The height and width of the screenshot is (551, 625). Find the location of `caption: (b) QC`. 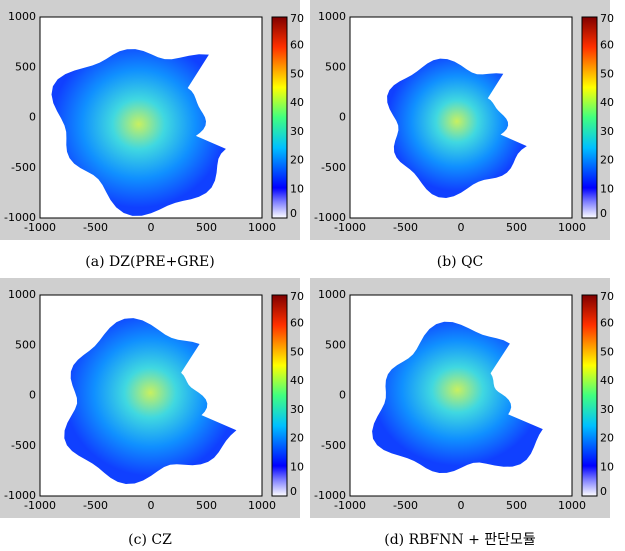

caption: (b) QC is located at coordinates (460, 262).